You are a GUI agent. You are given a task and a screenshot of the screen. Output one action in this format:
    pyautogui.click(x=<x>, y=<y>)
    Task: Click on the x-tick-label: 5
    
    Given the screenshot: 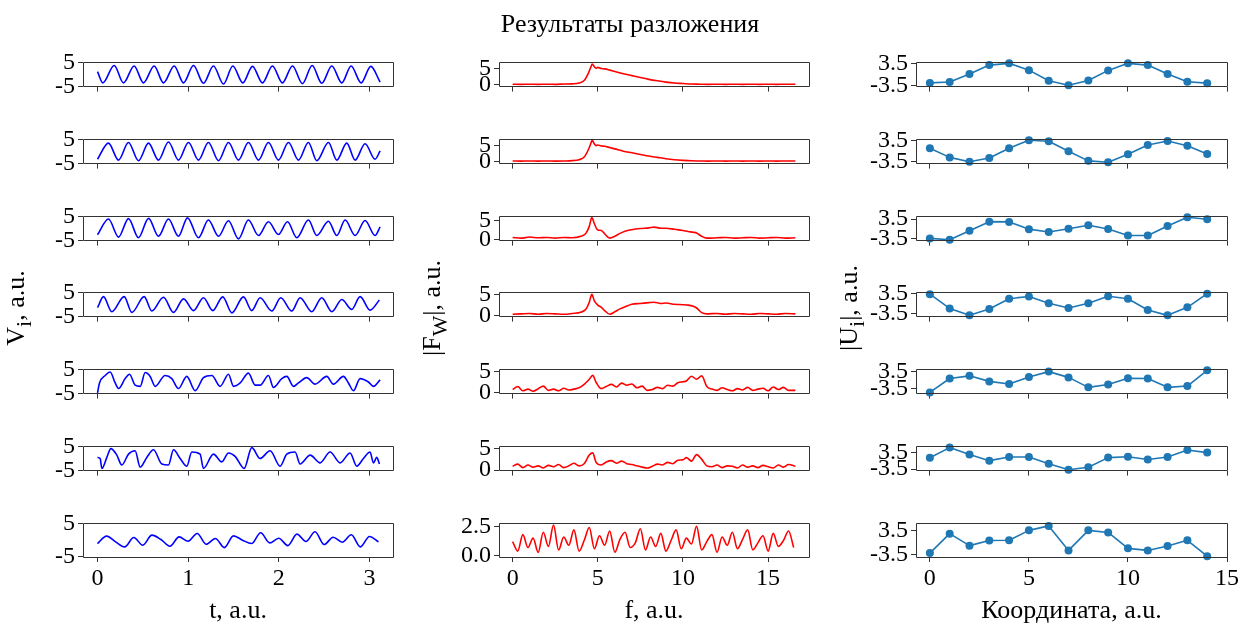 What is the action you would take?
    pyautogui.click(x=1028, y=576)
    